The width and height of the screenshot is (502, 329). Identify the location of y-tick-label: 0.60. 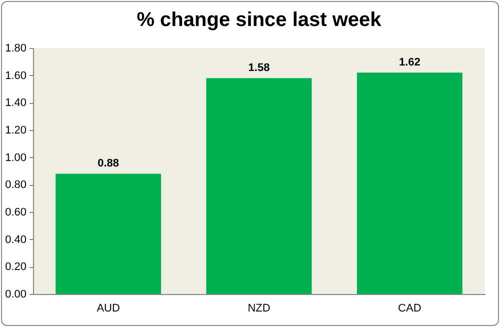
(15, 212).